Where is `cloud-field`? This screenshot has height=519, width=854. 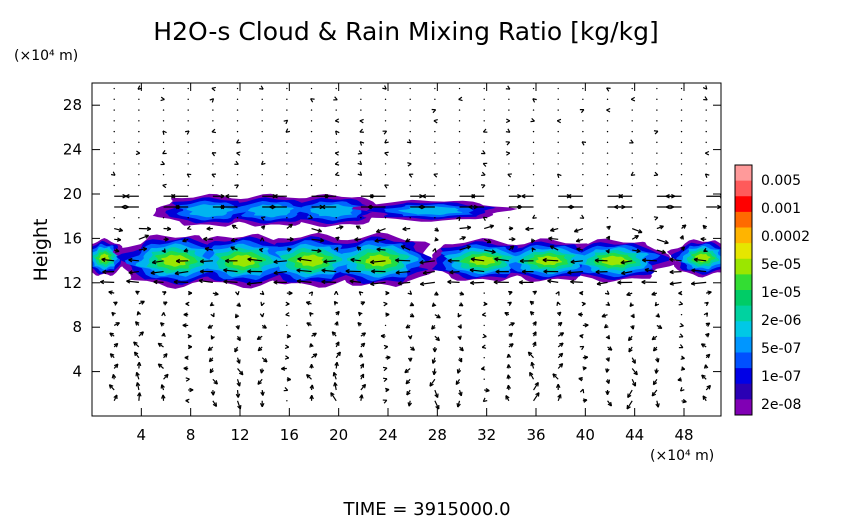 cloud-field is located at coordinates (406, 241).